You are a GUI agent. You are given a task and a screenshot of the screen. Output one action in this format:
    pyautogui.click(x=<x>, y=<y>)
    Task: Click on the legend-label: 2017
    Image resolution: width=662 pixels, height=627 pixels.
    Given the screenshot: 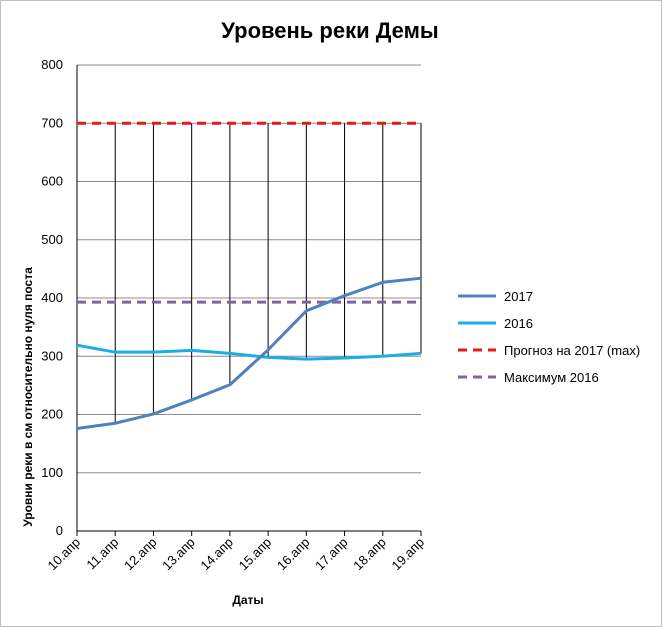 What is the action you would take?
    pyautogui.click(x=518, y=296)
    